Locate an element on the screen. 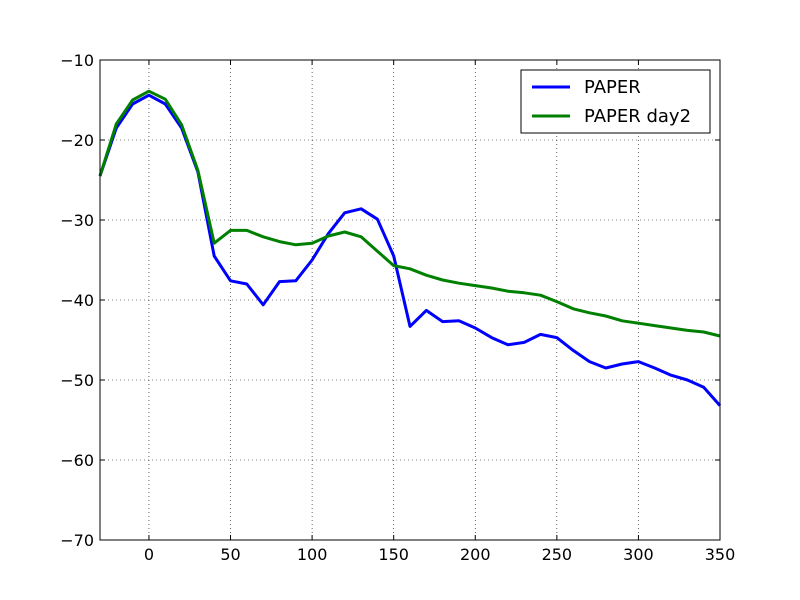 This screenshot has width=800, height=600. legend: PAPER PAPER day2 is located at coordinates (615, 101).